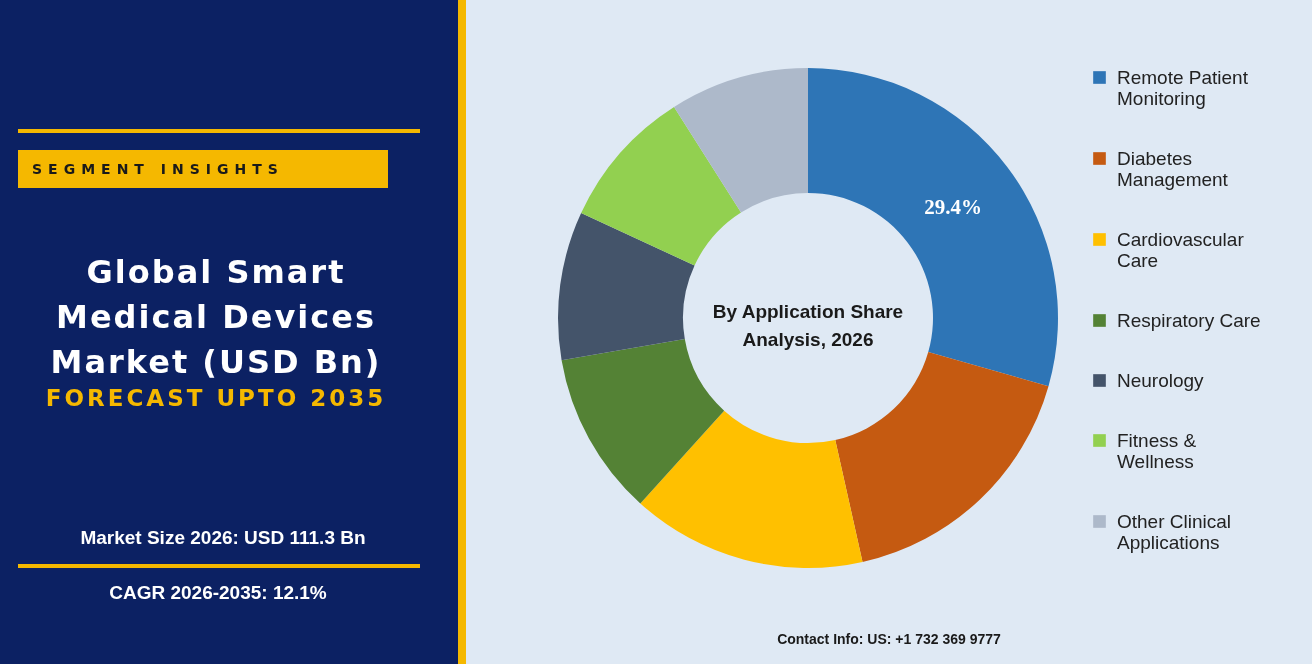 Image resolution: width=1312 pixels, height=664 pixels. I want to click on text: By Application Share Analysis, 2026, so click(808, 326).